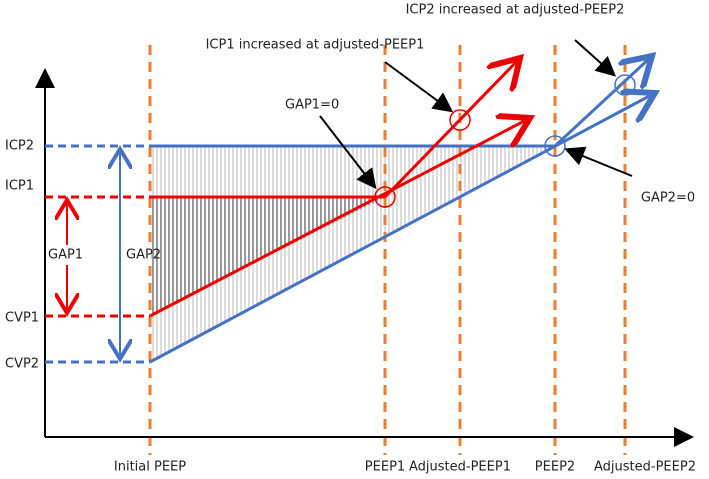  I want to click on gap-label: GAP1, so click(65, 255).